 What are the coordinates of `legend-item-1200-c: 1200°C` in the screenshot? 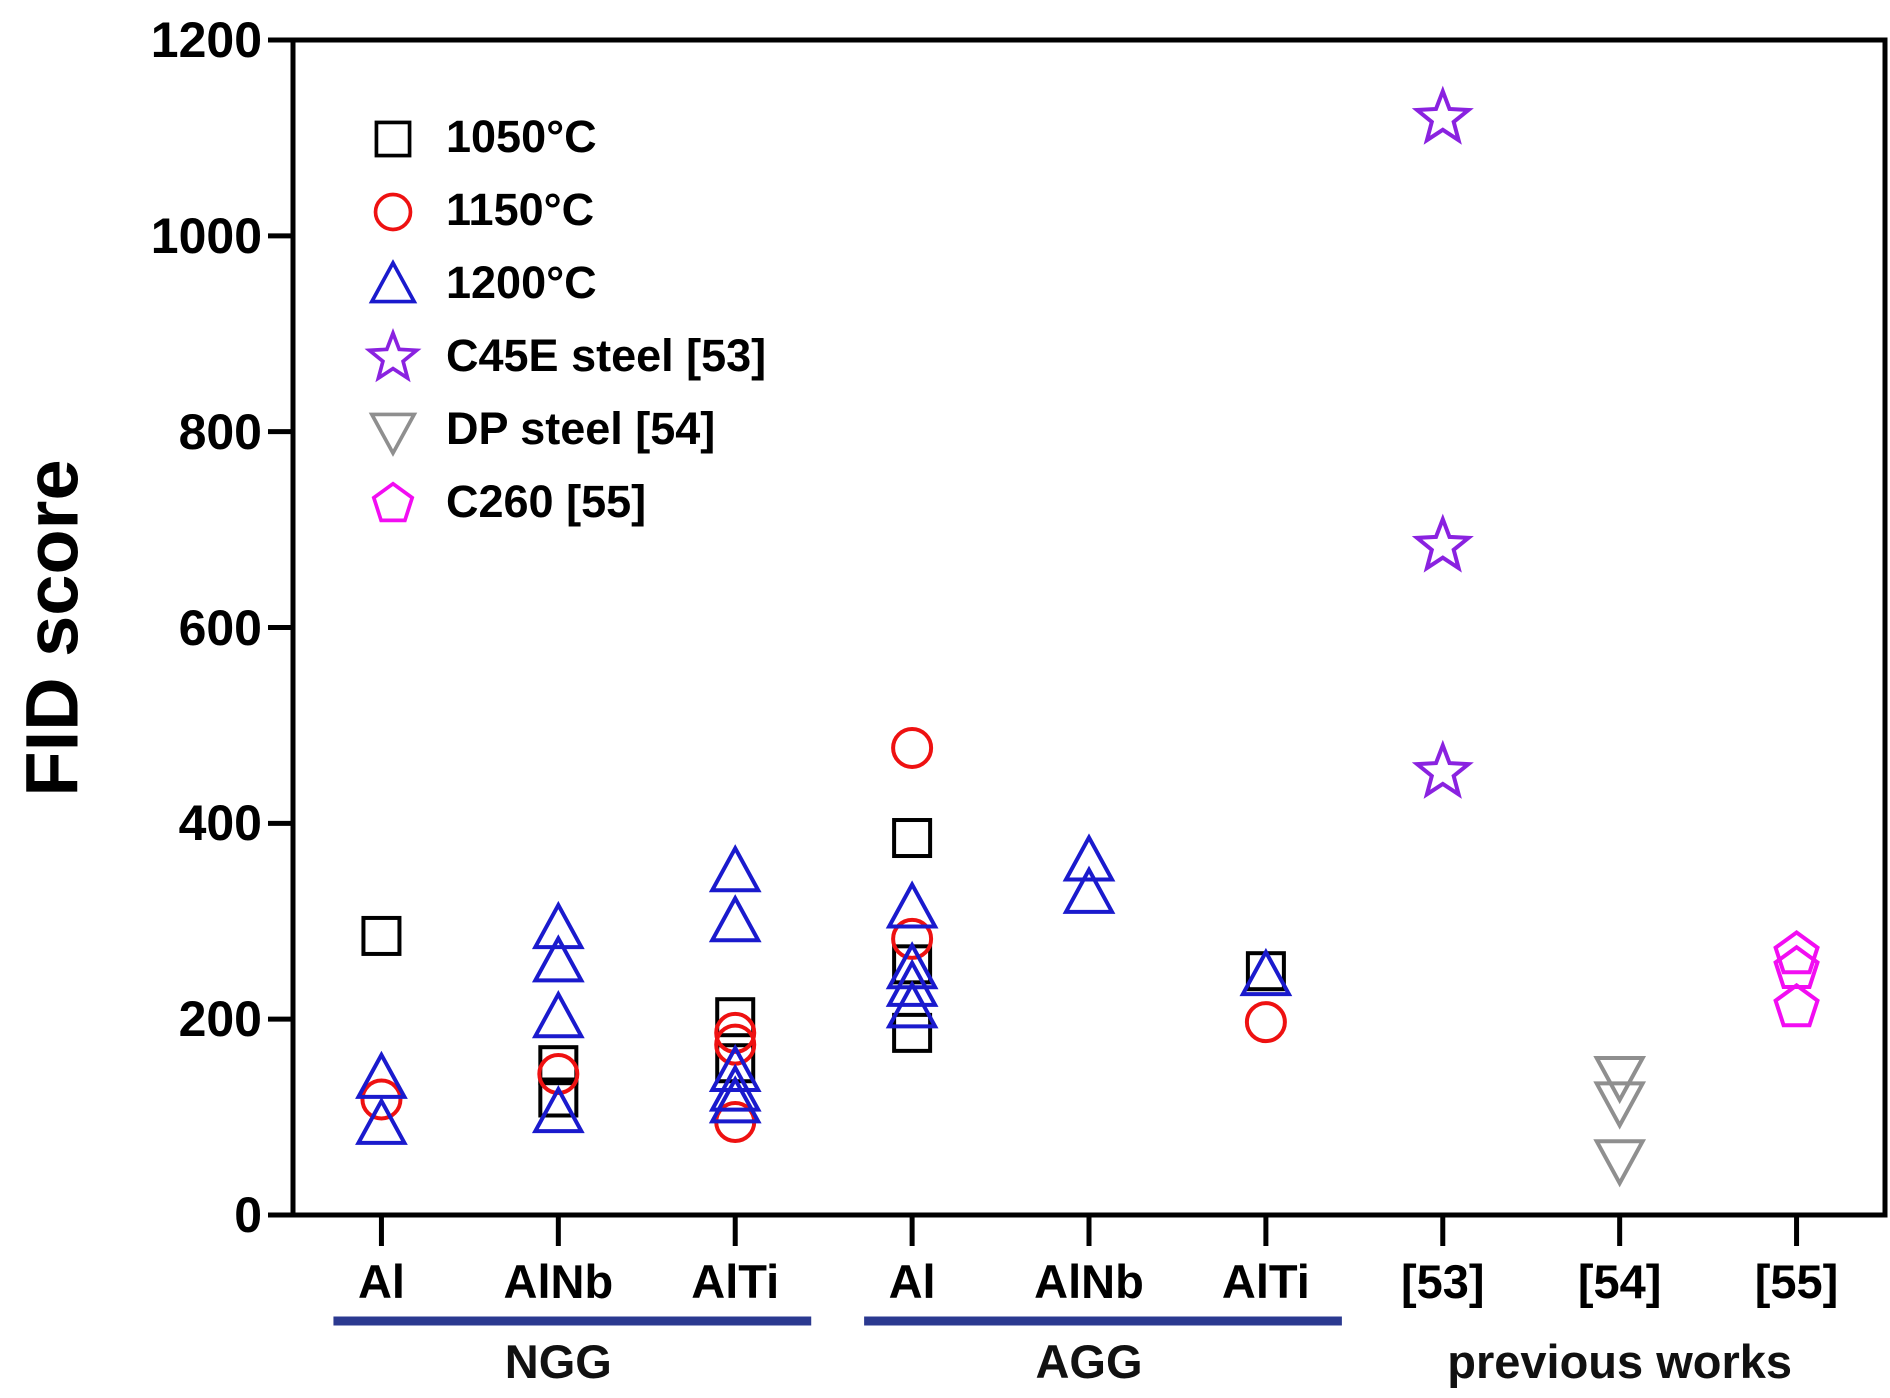 It's located at (564, 282).